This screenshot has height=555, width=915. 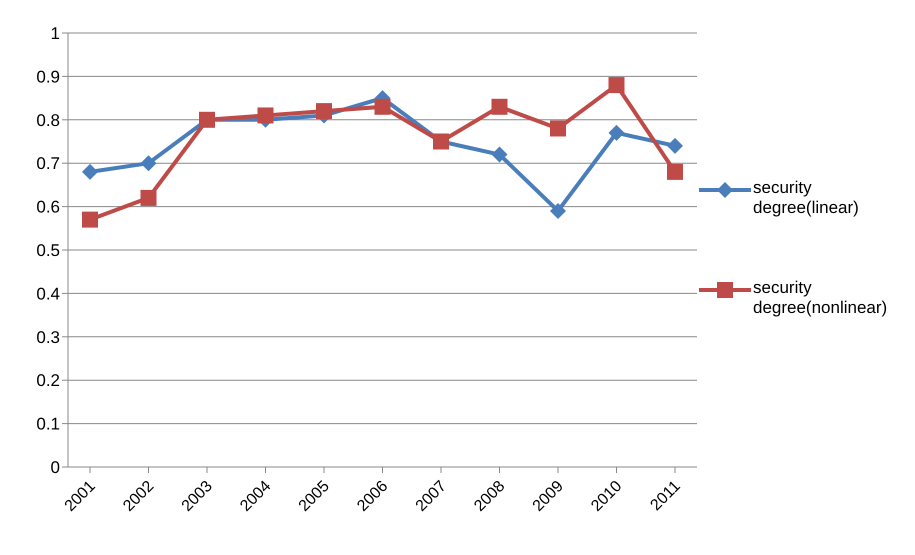 I want to click on y-tick-label: 0.5, so click(x=48, y=250).